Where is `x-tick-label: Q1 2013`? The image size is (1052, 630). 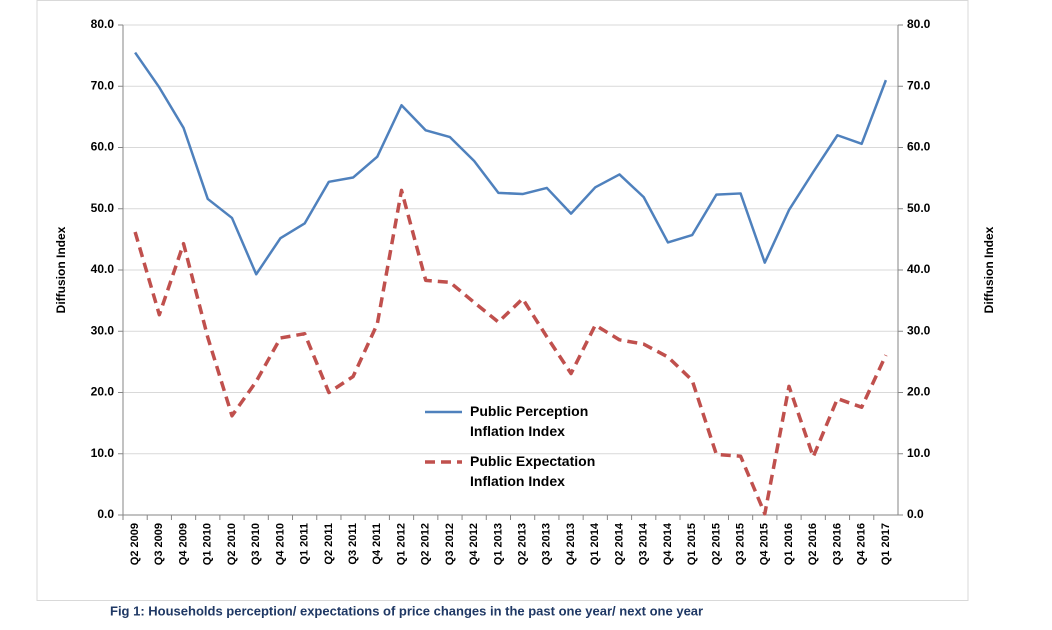
x-tick-label: Q1 2013 is located at coordinates (498, 544).